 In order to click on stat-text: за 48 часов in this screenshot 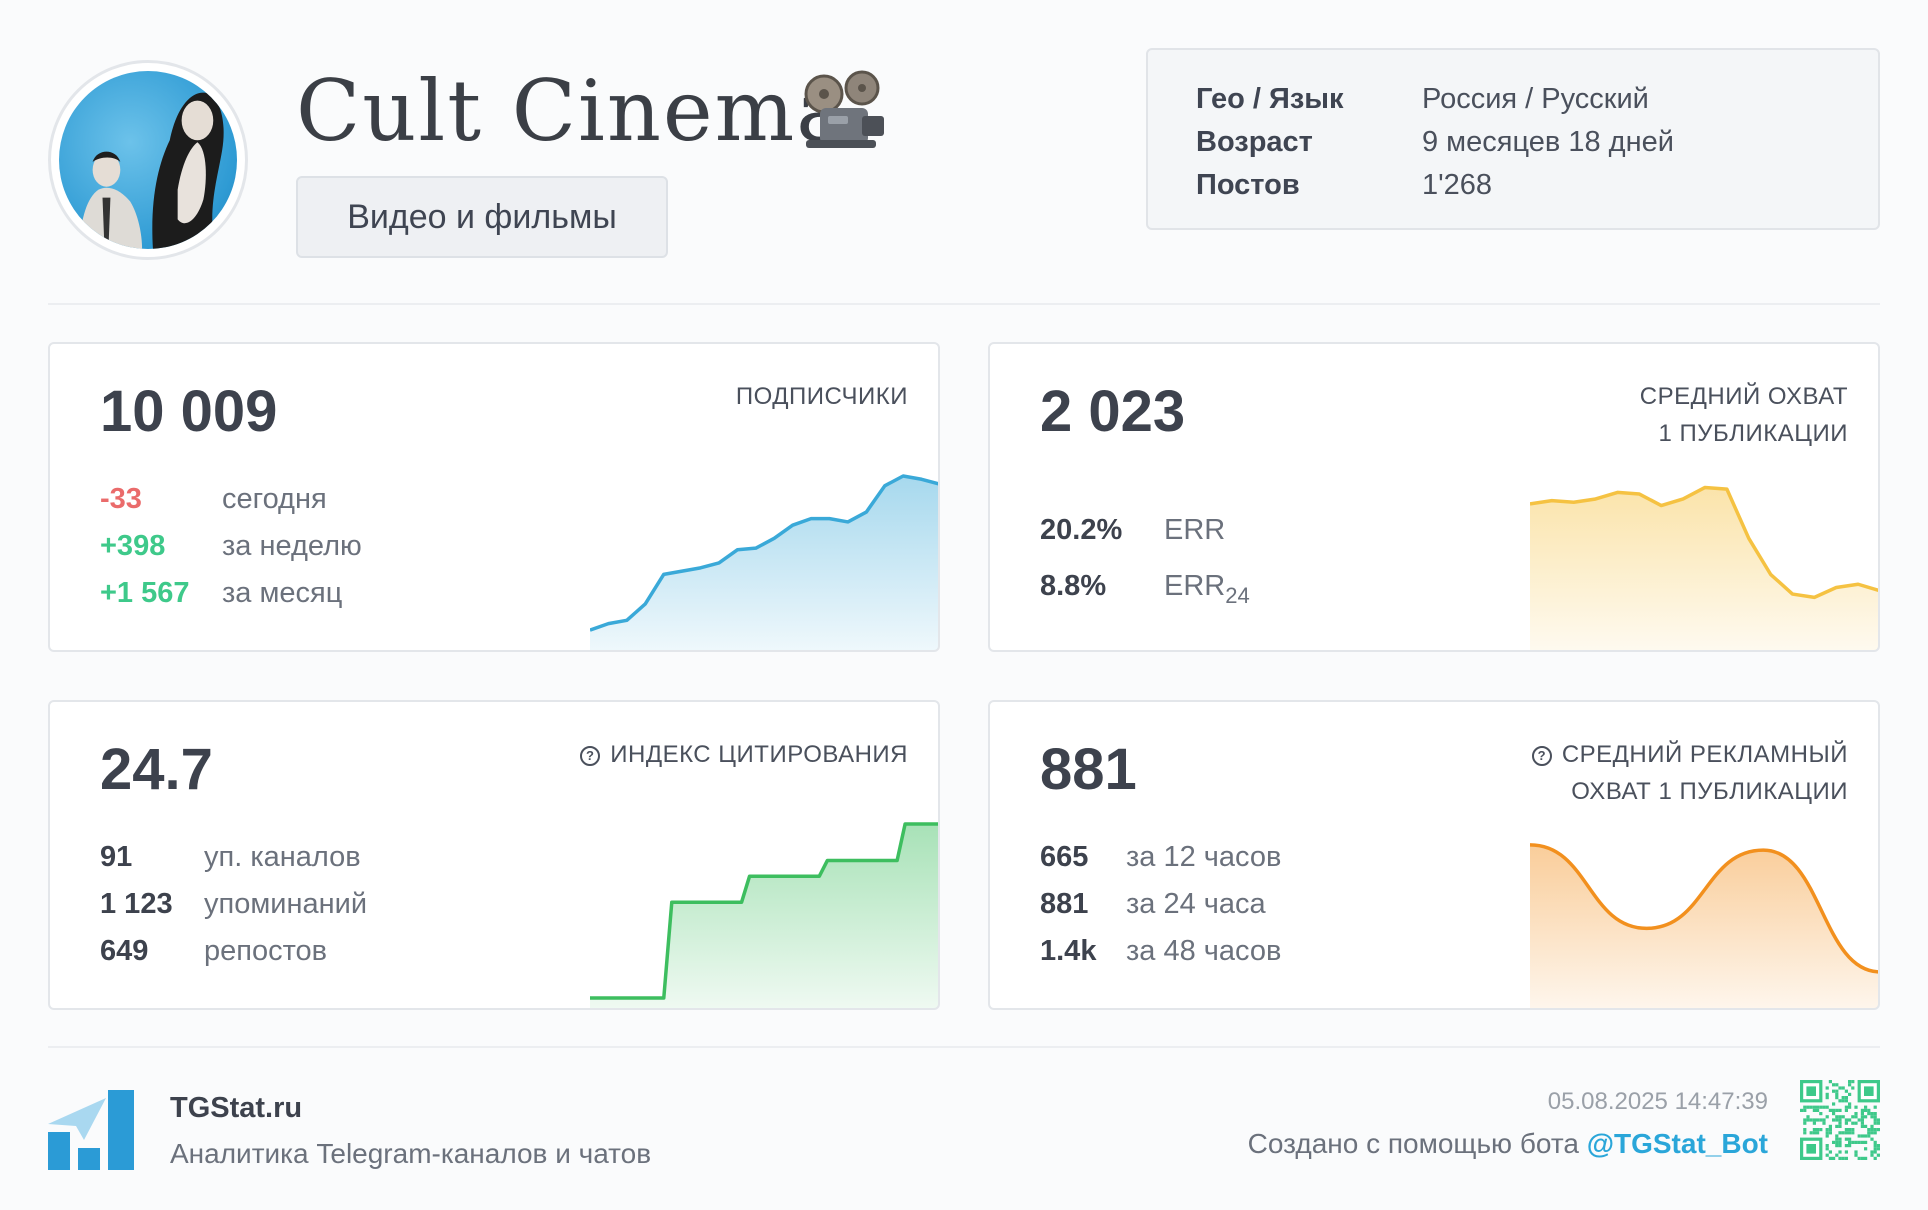, I will do `click(1204, 951)`.